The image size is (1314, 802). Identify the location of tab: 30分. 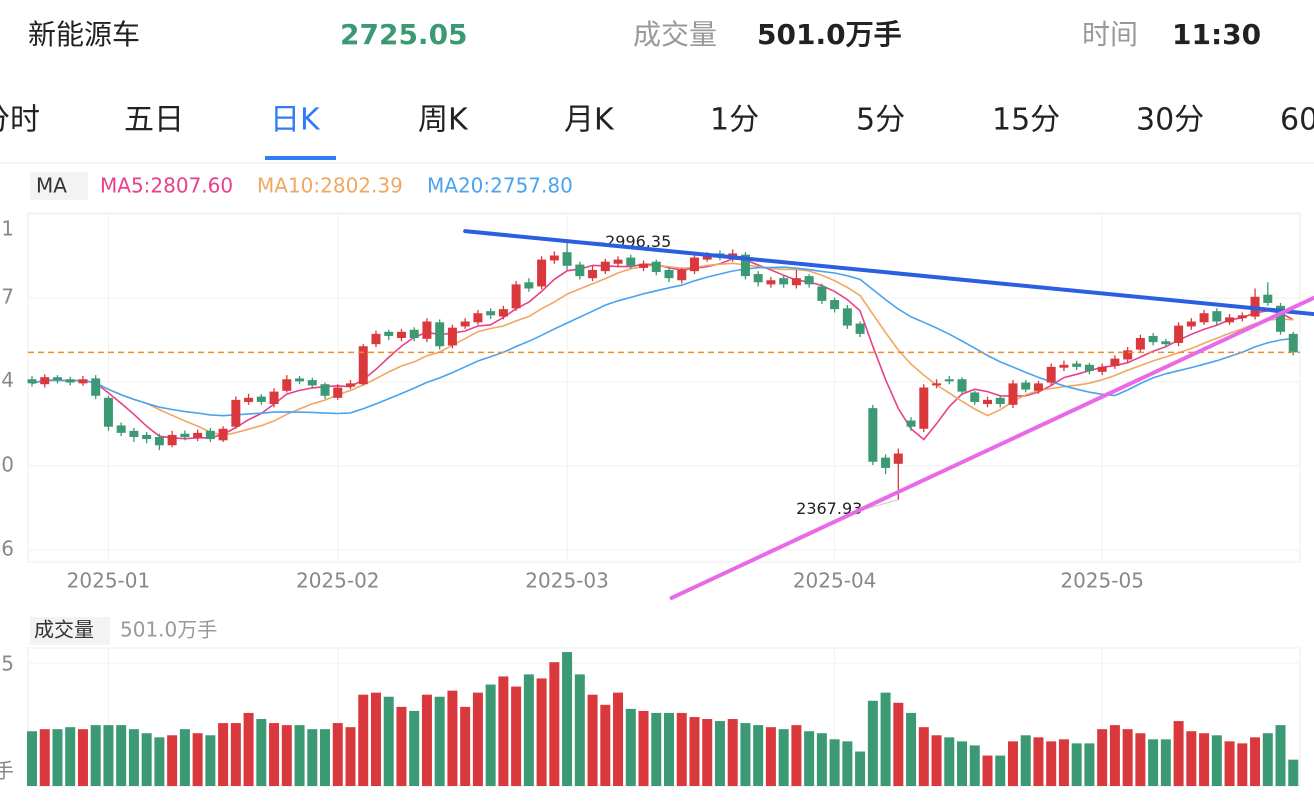
(1170, 120).